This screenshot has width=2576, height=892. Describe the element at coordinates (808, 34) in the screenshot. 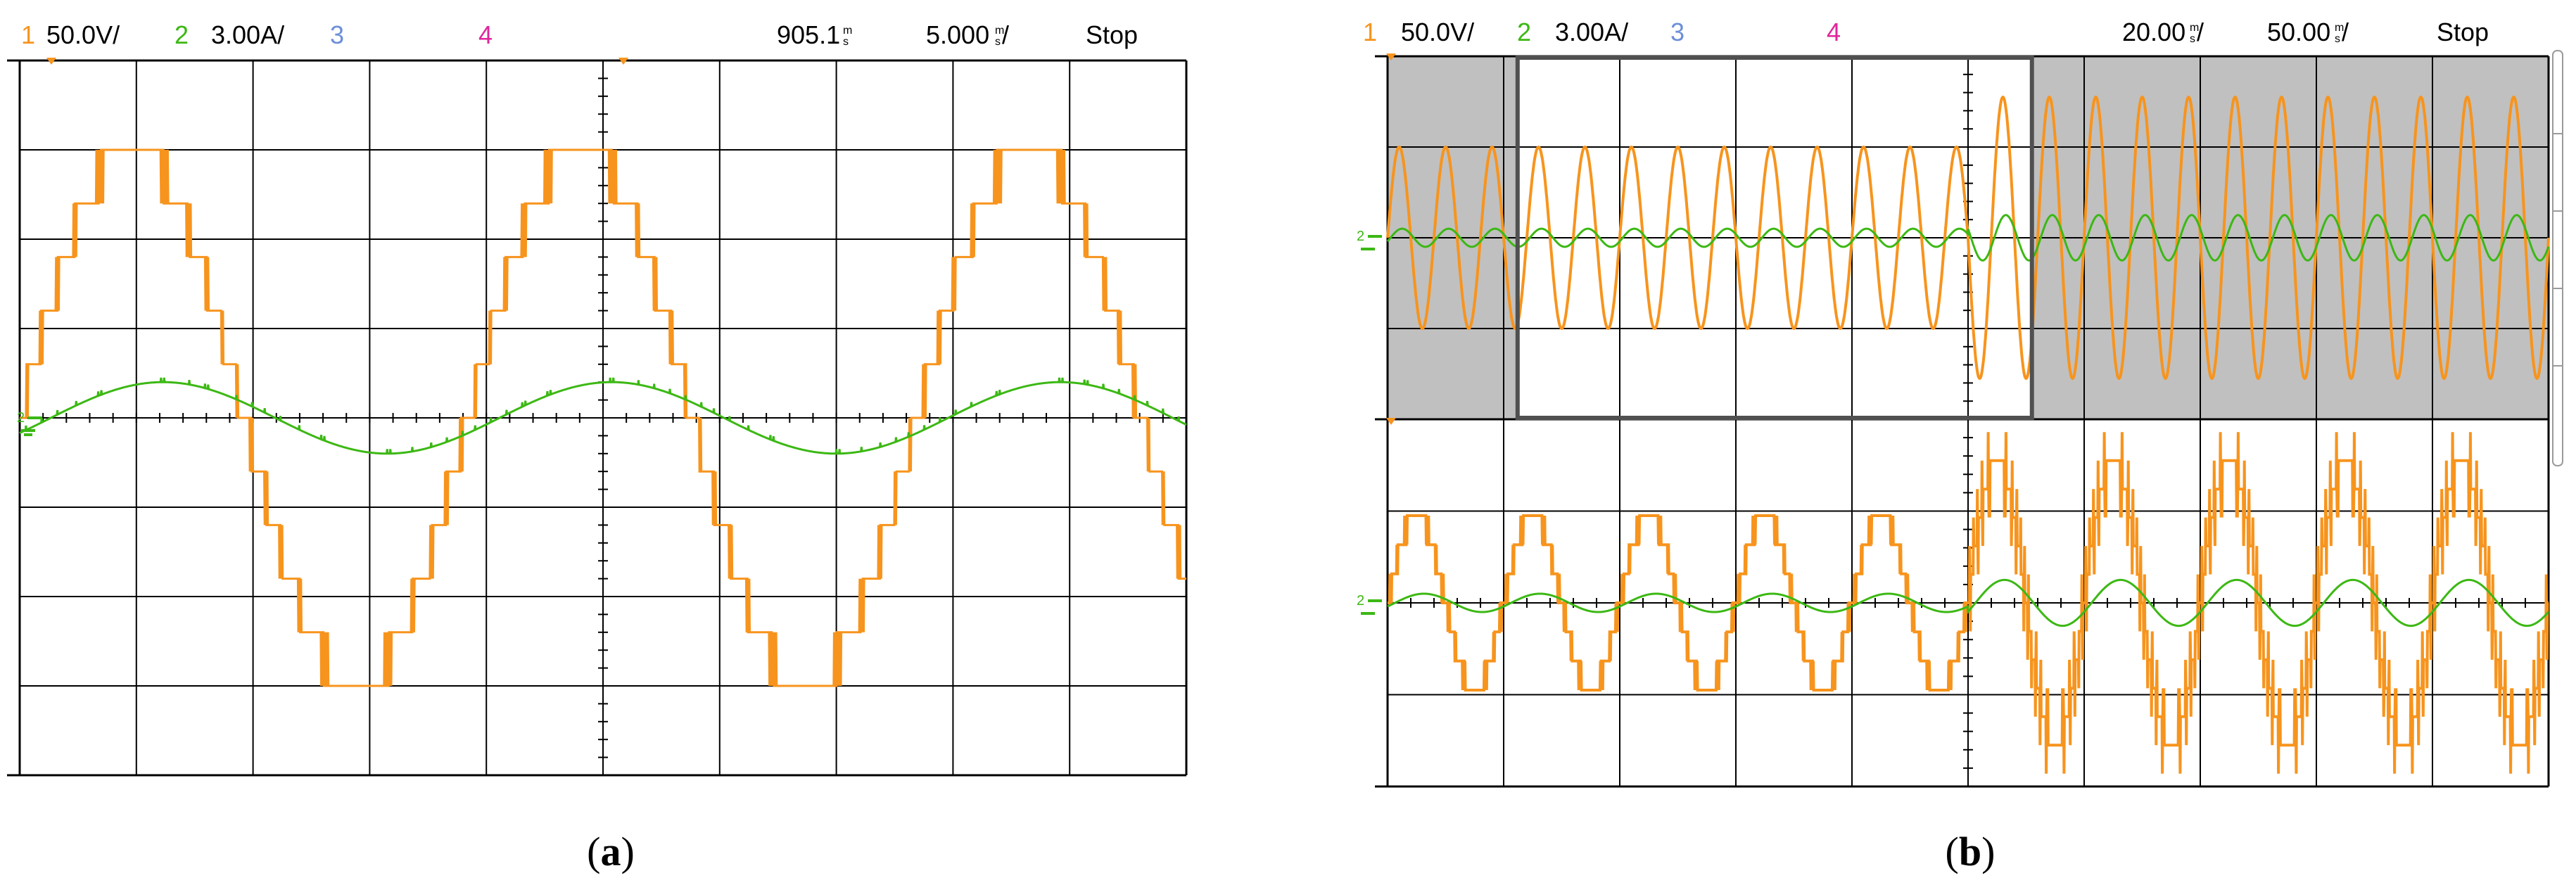

I see `trigger-position-value: 905.1` at that location.